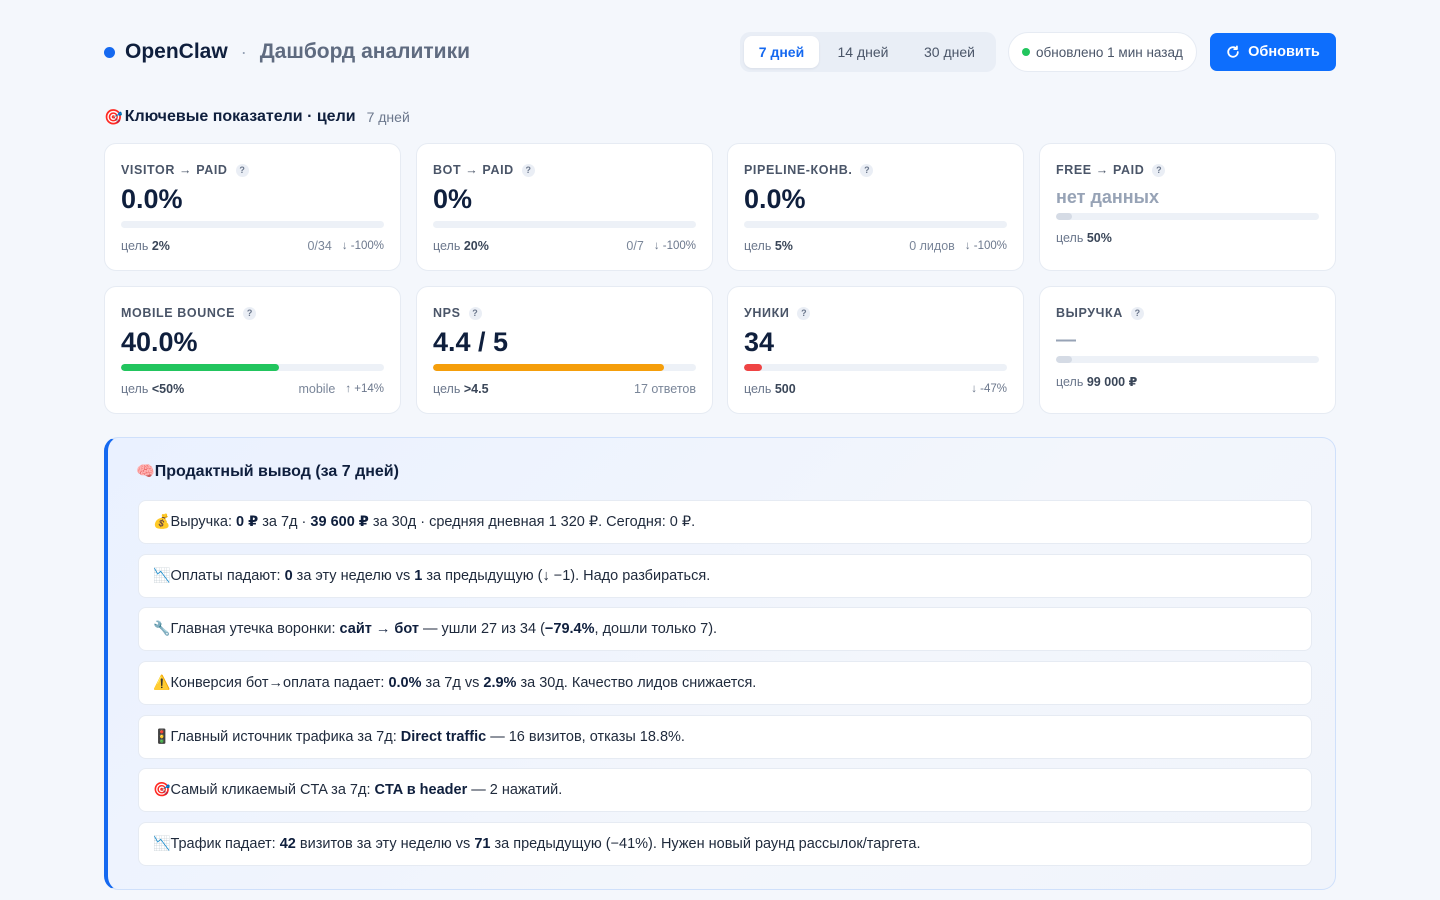 Image resolution: width=1440 pixels, height=900 pixels. Describe the element at coordinates (471, 342) in the screenshot. I see `kpi-value: 4.4 / 5` at that location.